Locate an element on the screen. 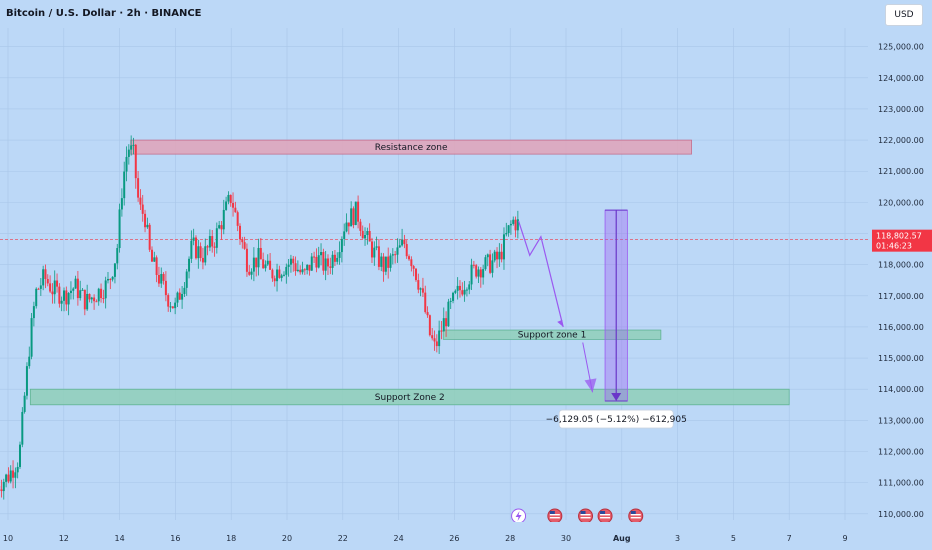  flag-canton-icon is located at coordinates (633, 512).